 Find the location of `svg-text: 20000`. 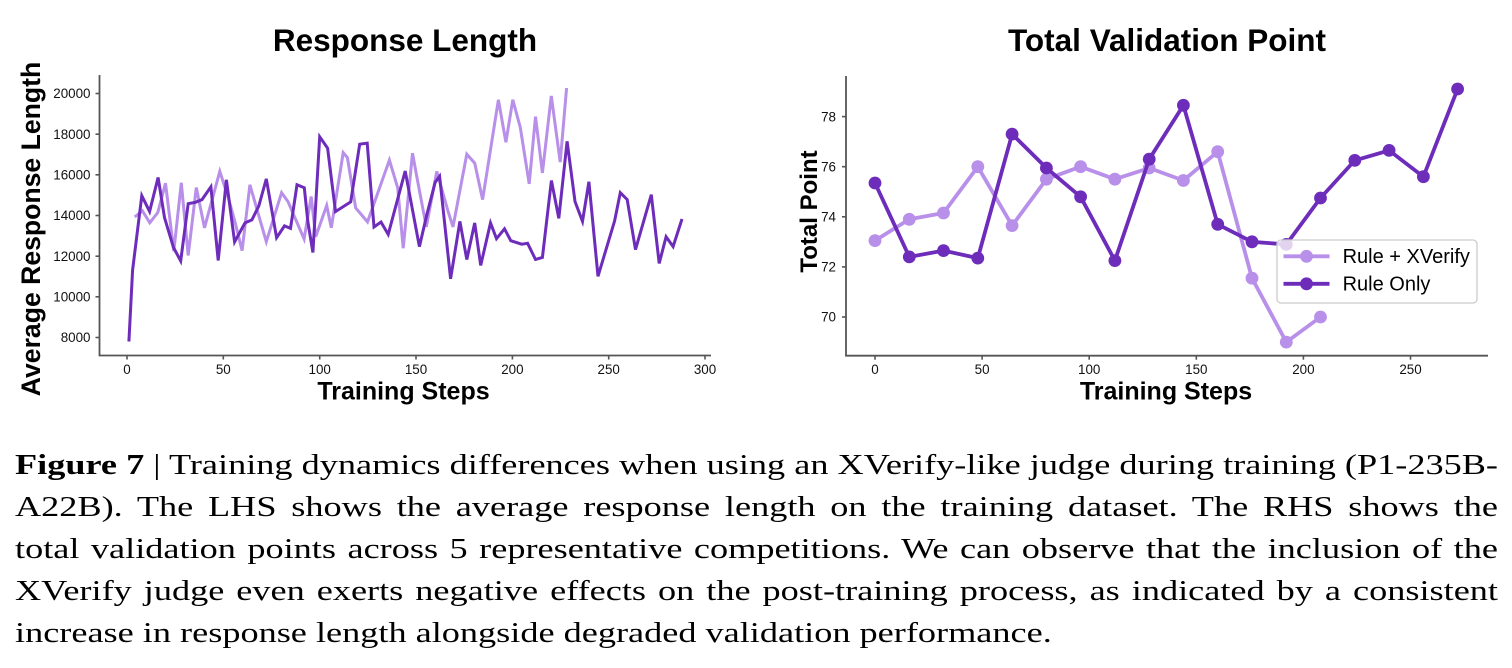

svg-text: 20000 is located at coordinates (71, 93).